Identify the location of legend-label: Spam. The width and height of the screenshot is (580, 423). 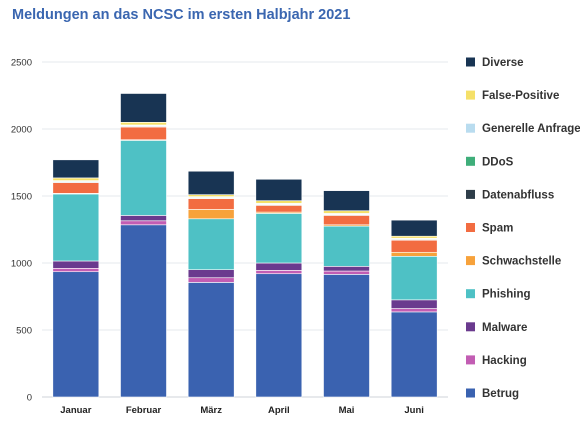
(497, 229).